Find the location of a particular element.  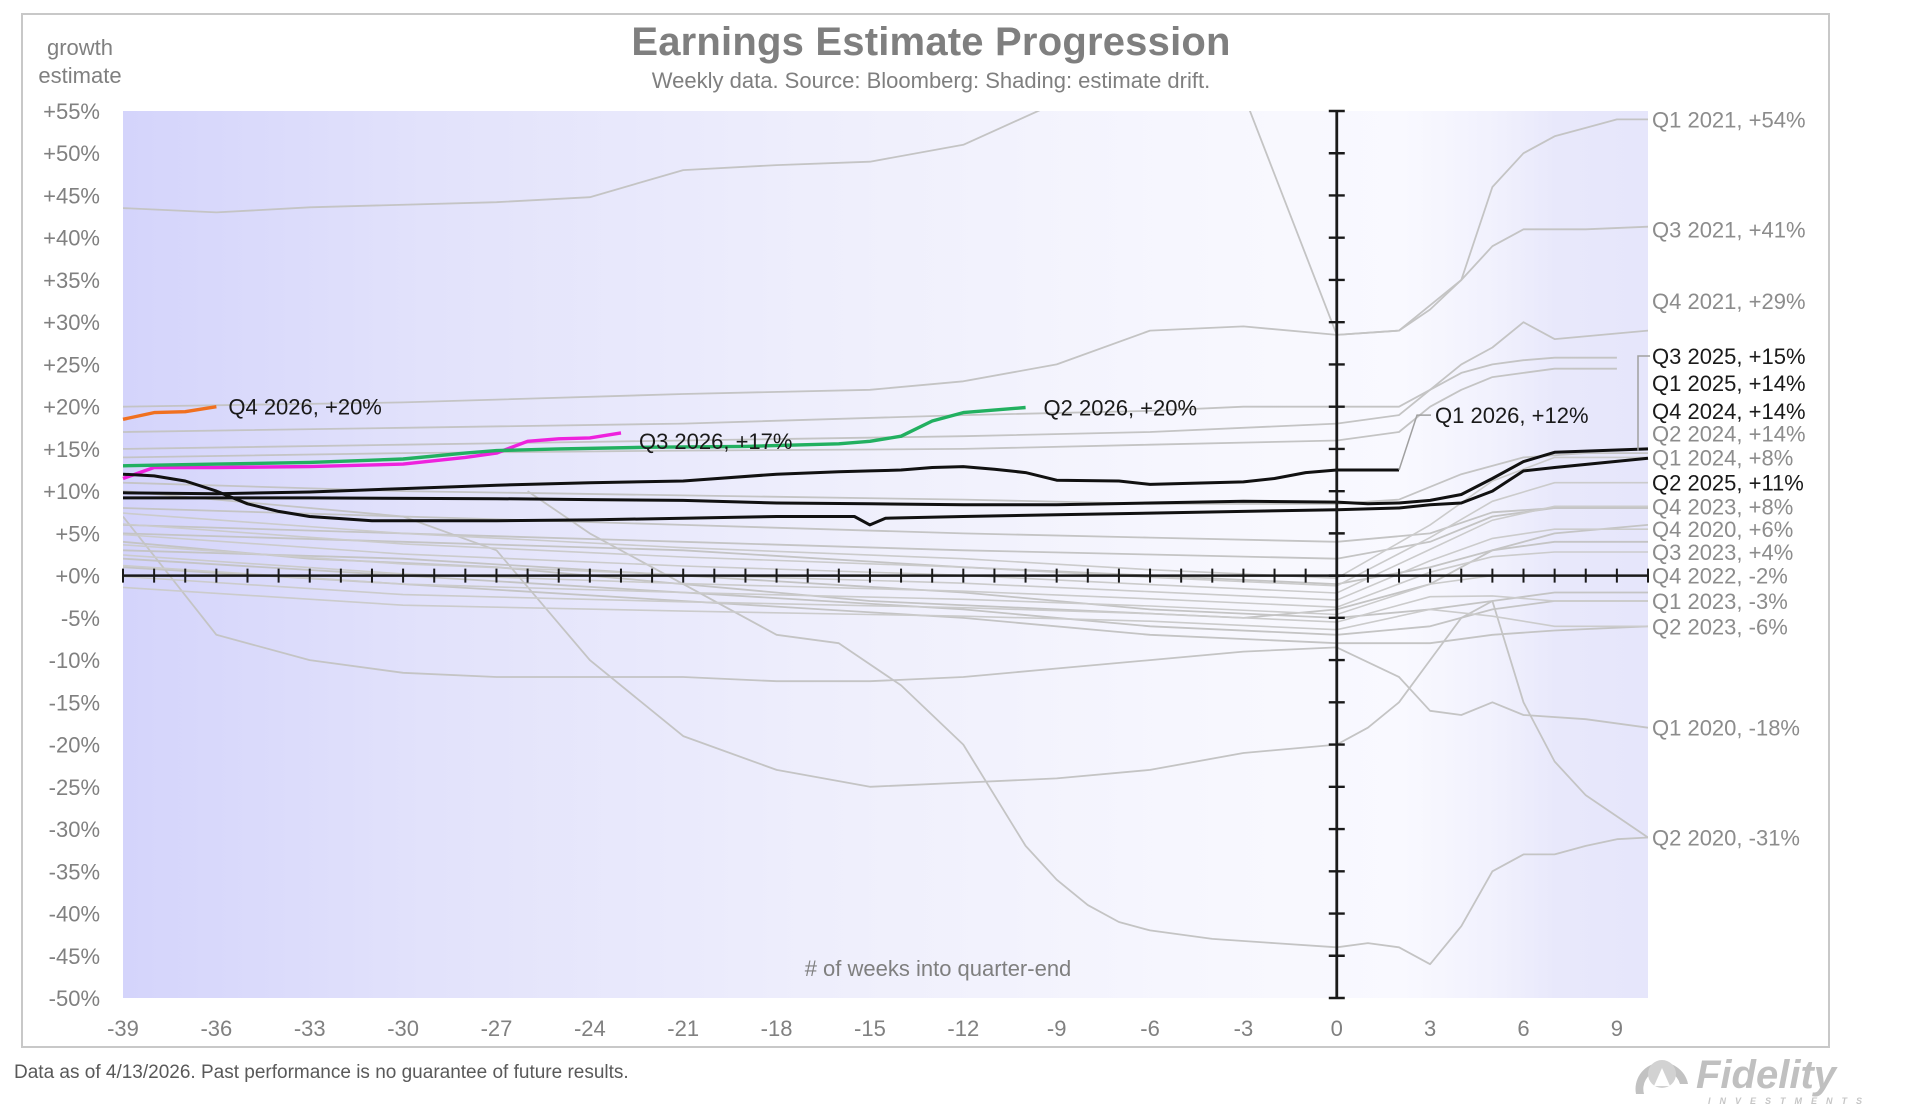

y-tick-label: -35% is located at coordinates (74, 871).